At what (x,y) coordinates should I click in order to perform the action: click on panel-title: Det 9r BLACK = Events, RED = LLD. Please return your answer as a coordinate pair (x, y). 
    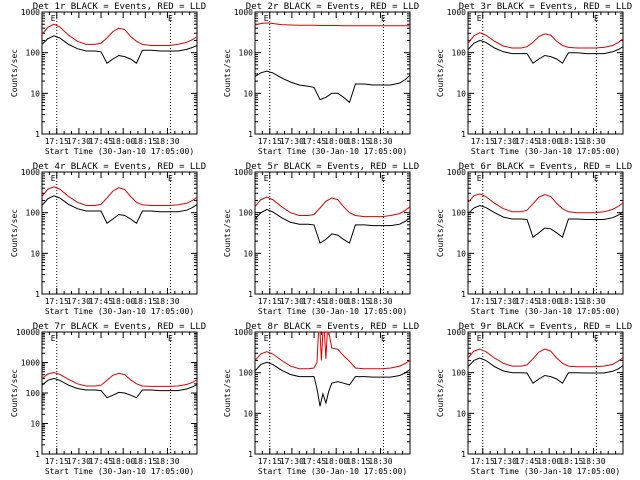
    Looking at the image, I should click on (545, 327).